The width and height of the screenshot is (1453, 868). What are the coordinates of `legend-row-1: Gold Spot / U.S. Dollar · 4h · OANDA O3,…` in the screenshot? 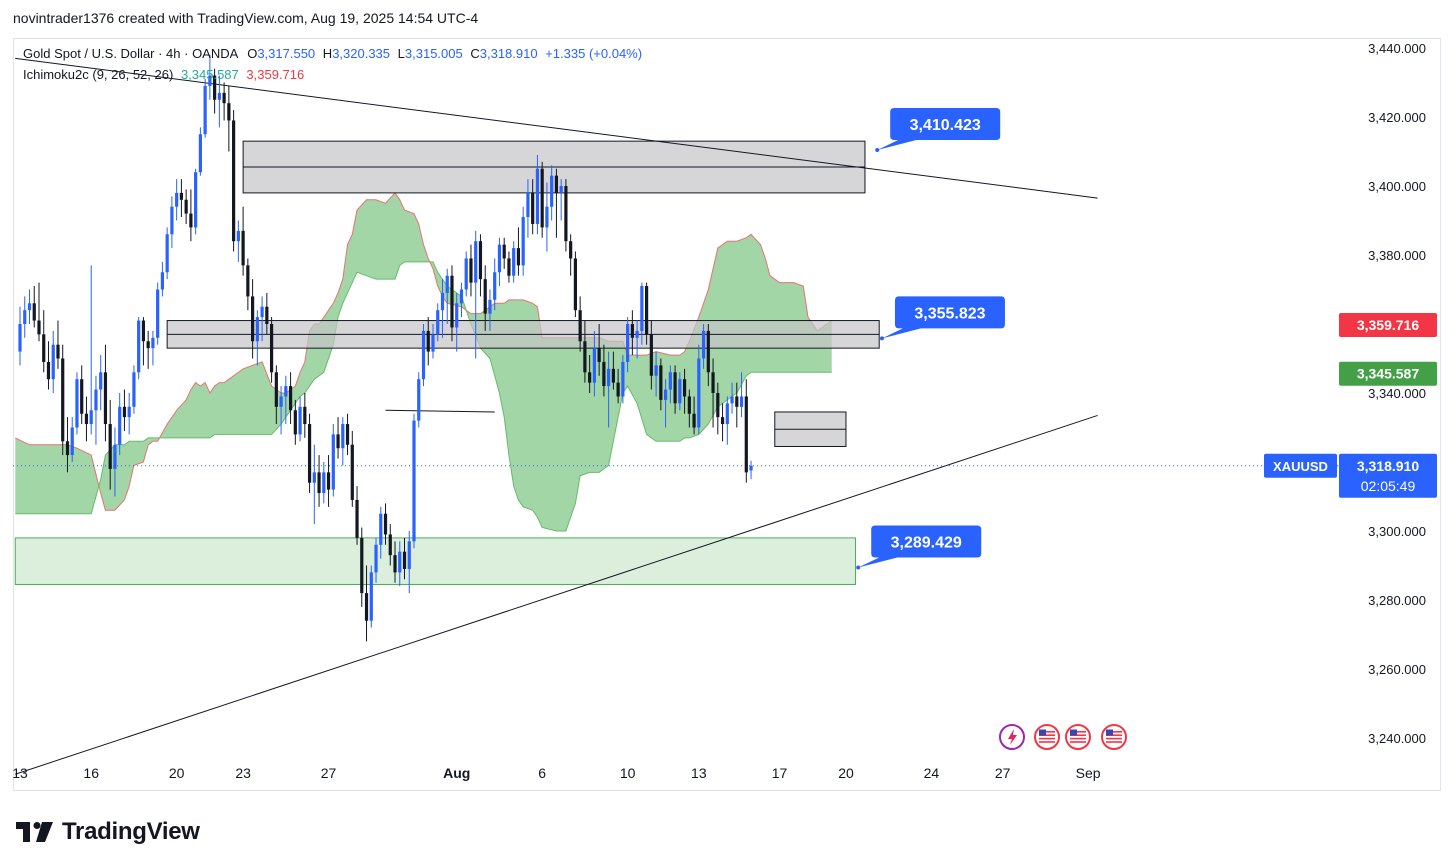 It's located at (332, 53).